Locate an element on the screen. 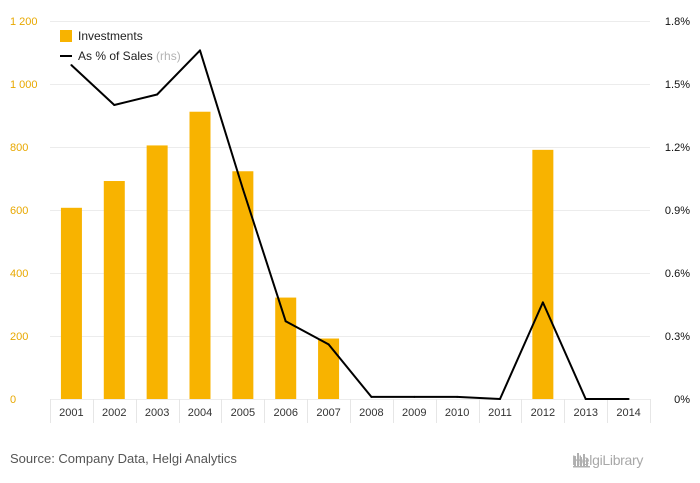 The height and width of the screenshot is (483, 700). x-tick-label: 2006 is located at coordinates (285, 413).